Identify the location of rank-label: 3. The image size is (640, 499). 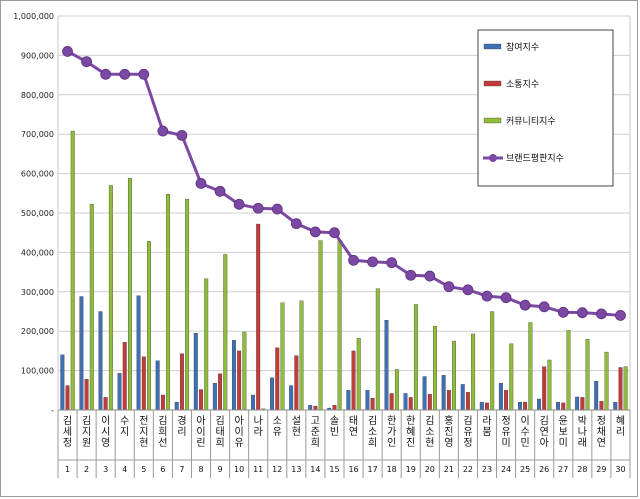
(105, 469).